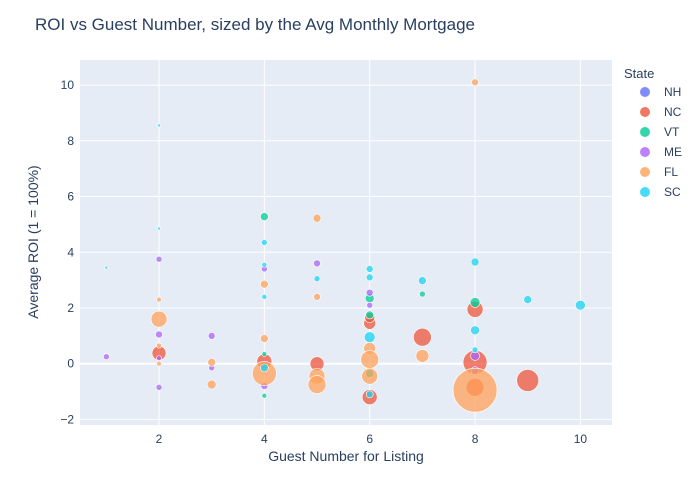 Image resolution: width=700 pixels, height=500 pixels. Describe the element at coordinates (70, 141) in the screenshot. I see `y-tick-label: 8` at that location.